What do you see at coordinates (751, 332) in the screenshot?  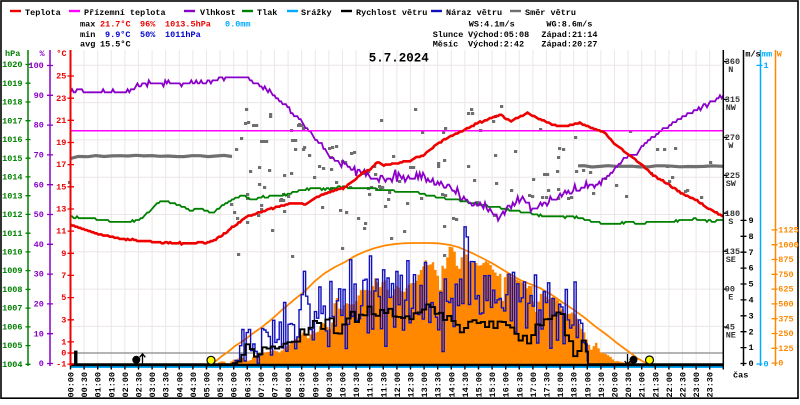 I see `svg-text: 2` at bounding box center [751, 332].